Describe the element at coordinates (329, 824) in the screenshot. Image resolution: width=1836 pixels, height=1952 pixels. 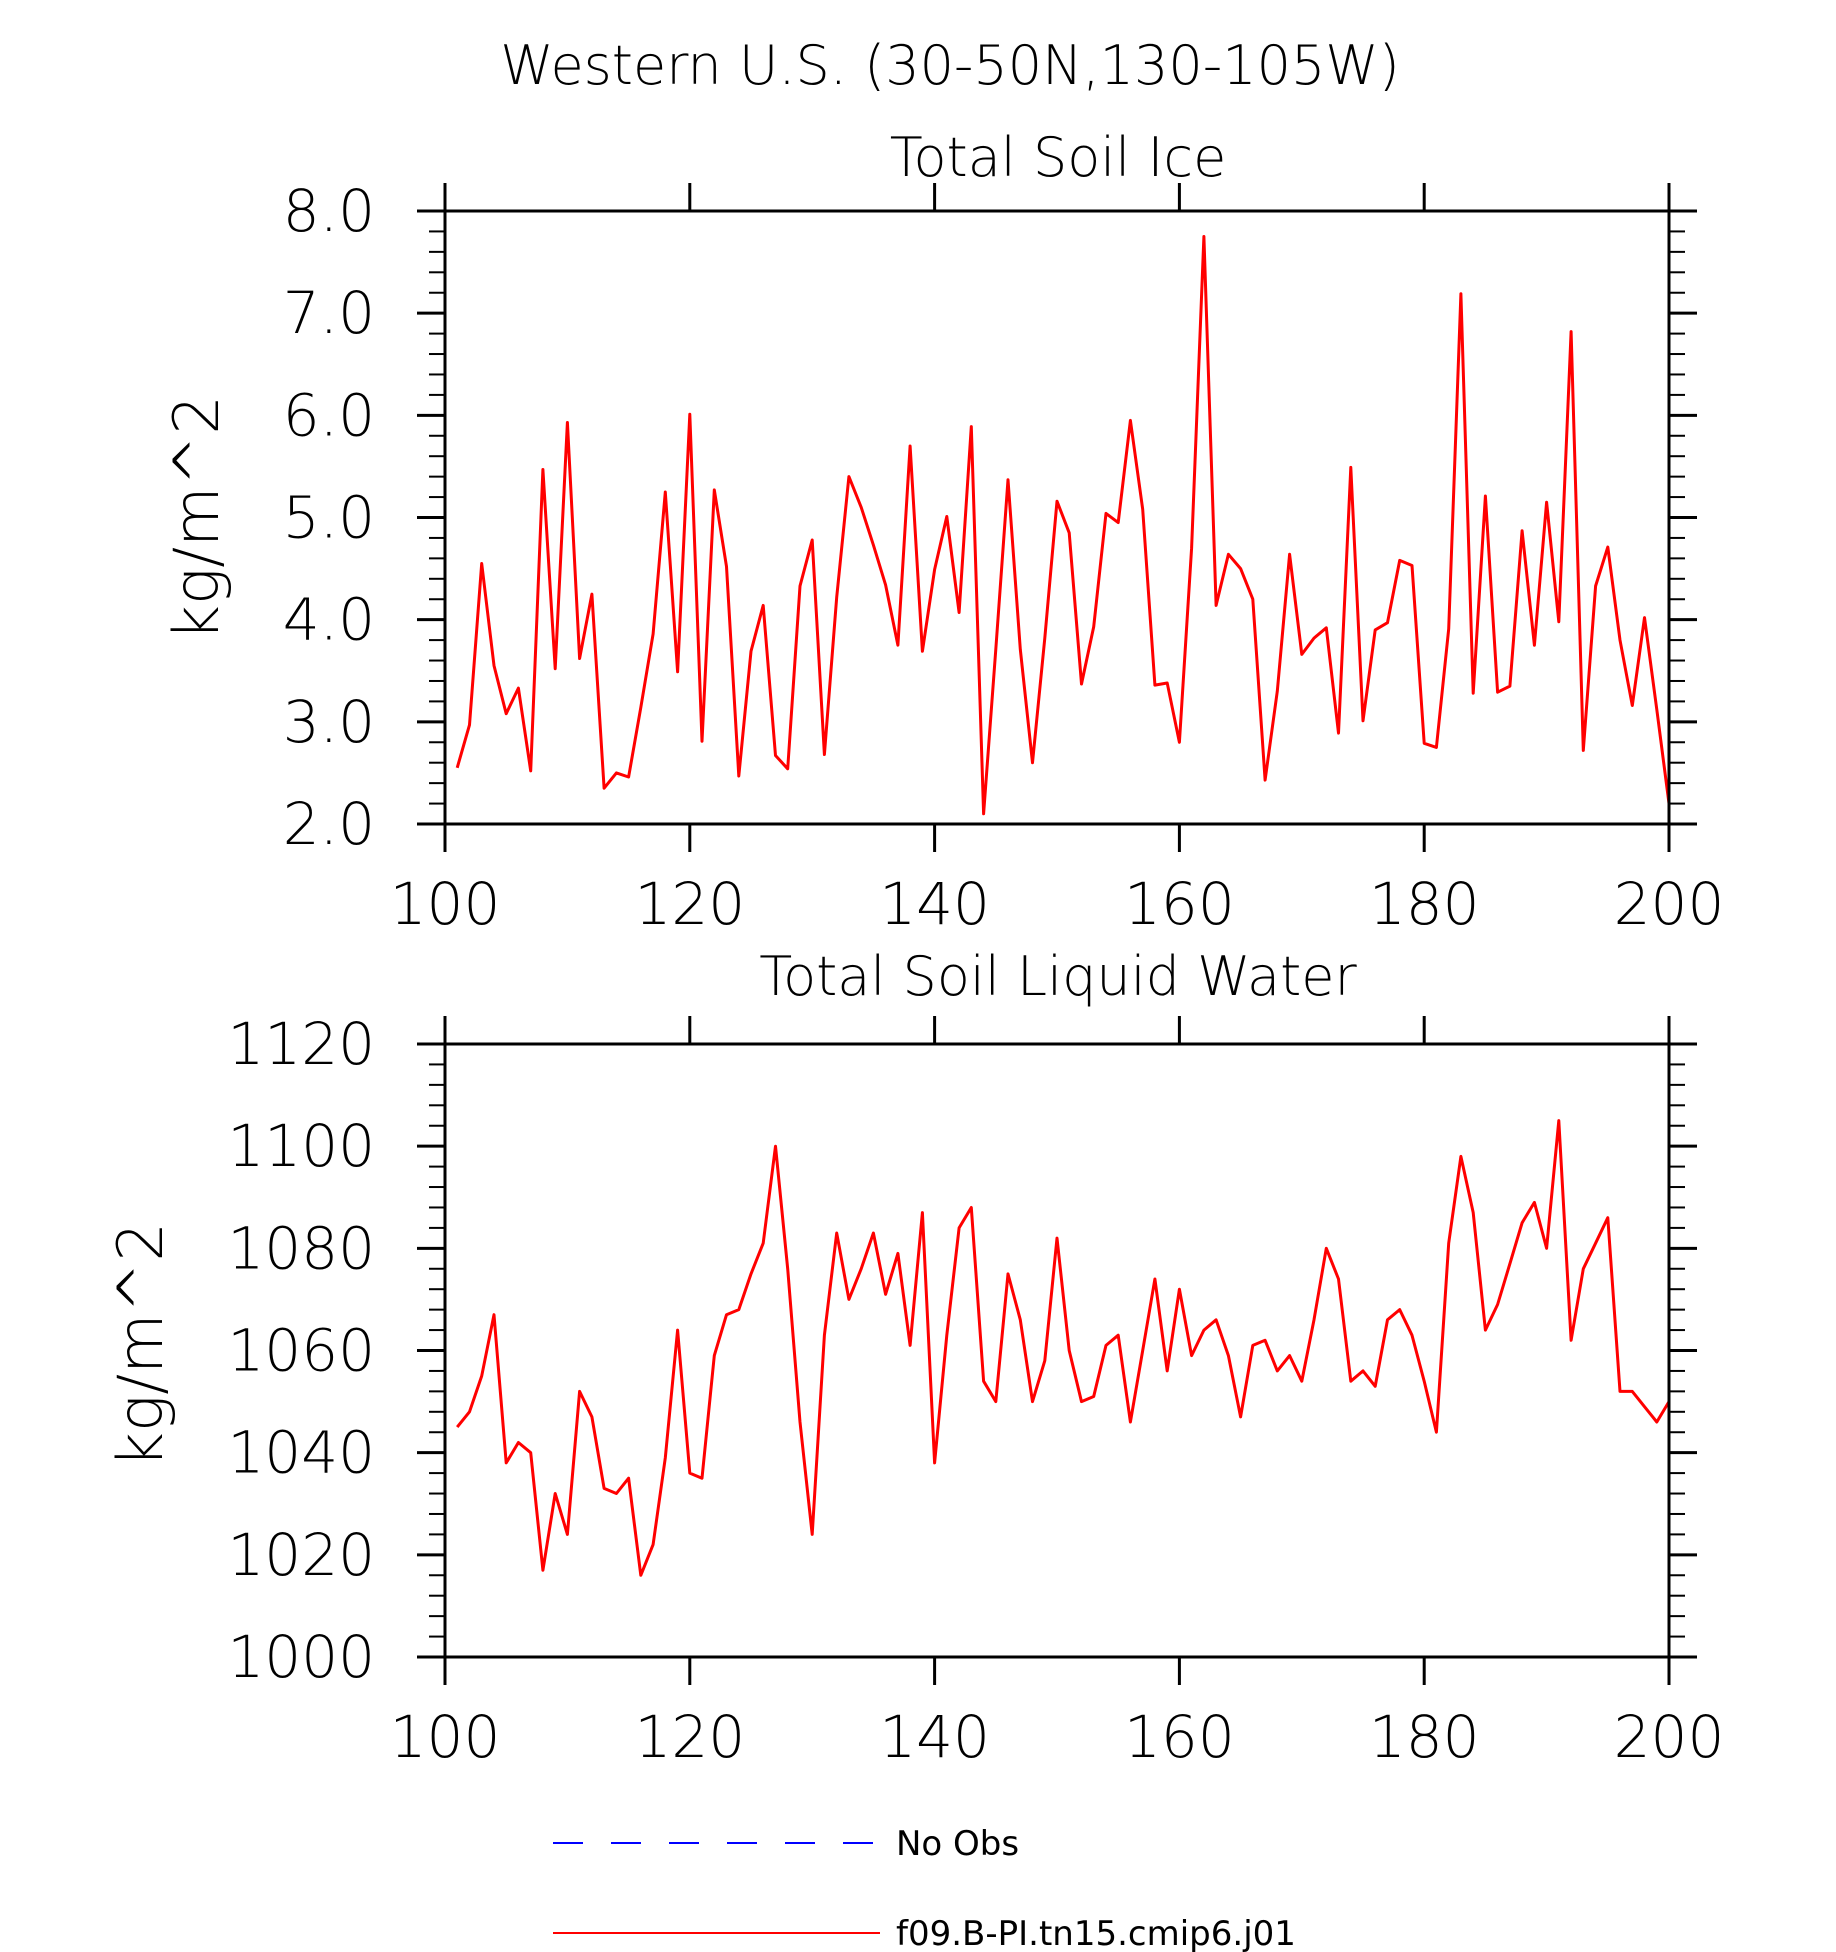
I see `y-tick-label: 2.0` at that location.